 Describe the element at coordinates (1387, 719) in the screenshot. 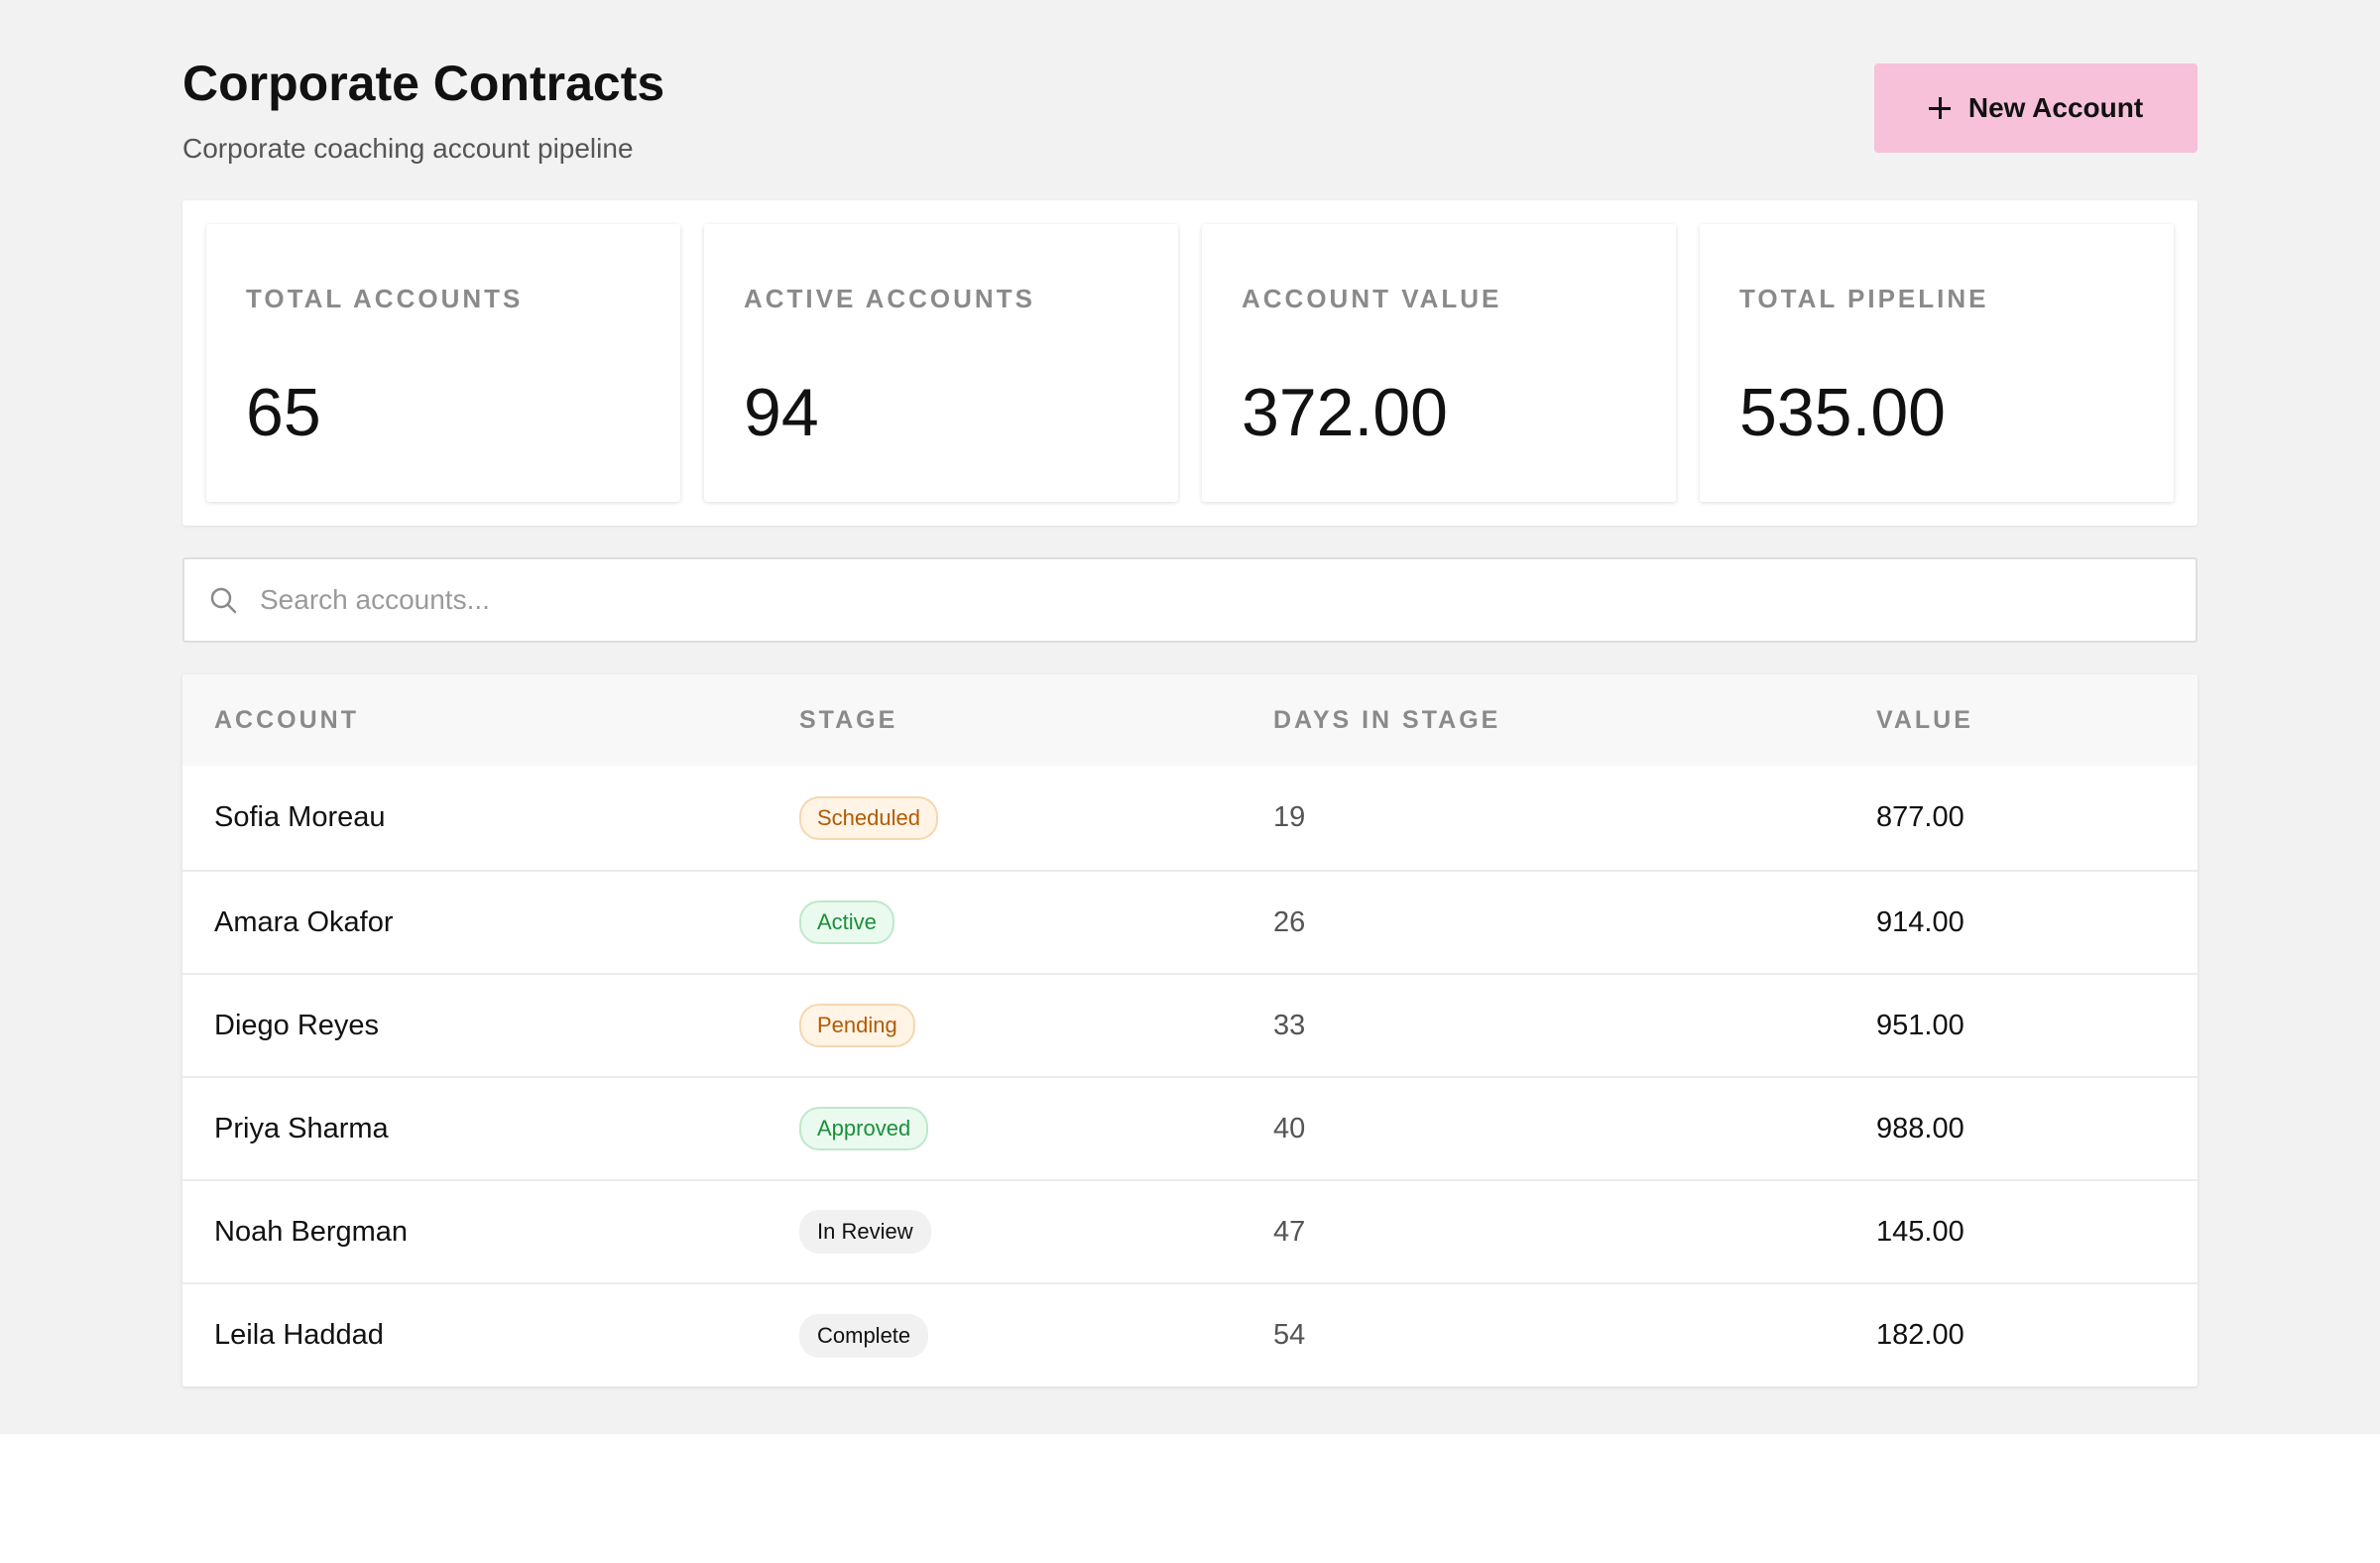

I see `column-header-days-in-stage: DAYS IN STAGE` at that location.